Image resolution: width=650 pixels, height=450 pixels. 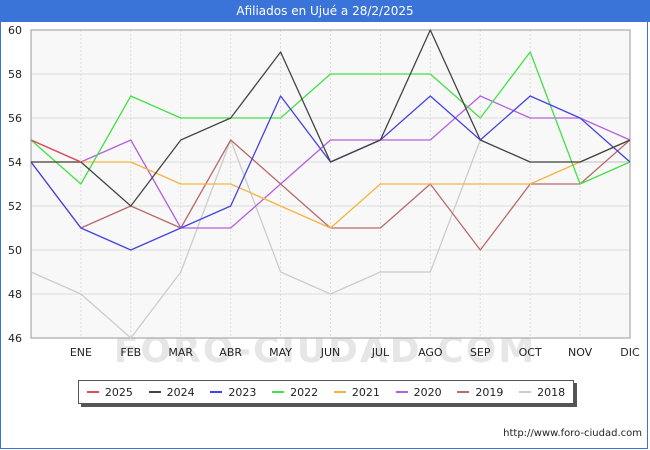 What do you see at coordinates (280, 352) in the screenshot?
I see `x-tick-label: MAY` at bounding box center [280, 352].